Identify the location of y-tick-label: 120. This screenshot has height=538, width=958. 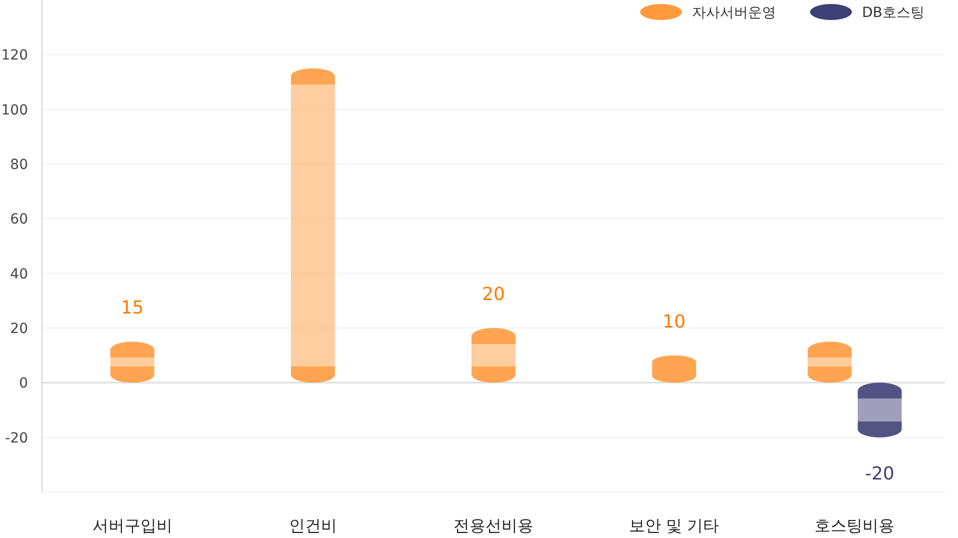
(14, 56).